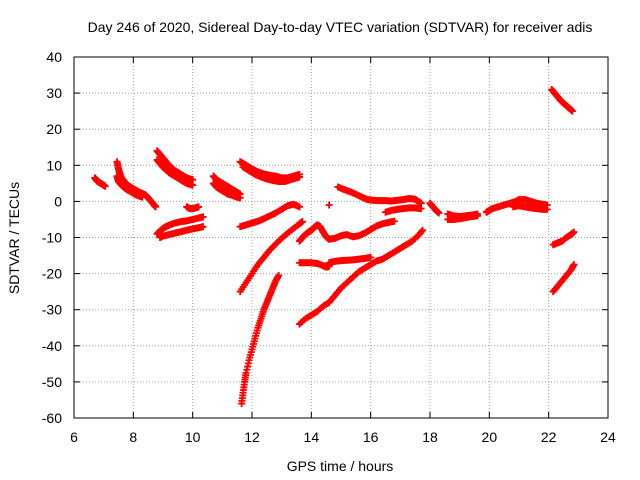 The width and height of the screenshot is (640, 480). What do you see at coordinates (58, 201) in the screenshot?
I see `y-tick-label: 0` at bounding box center [58, 201].